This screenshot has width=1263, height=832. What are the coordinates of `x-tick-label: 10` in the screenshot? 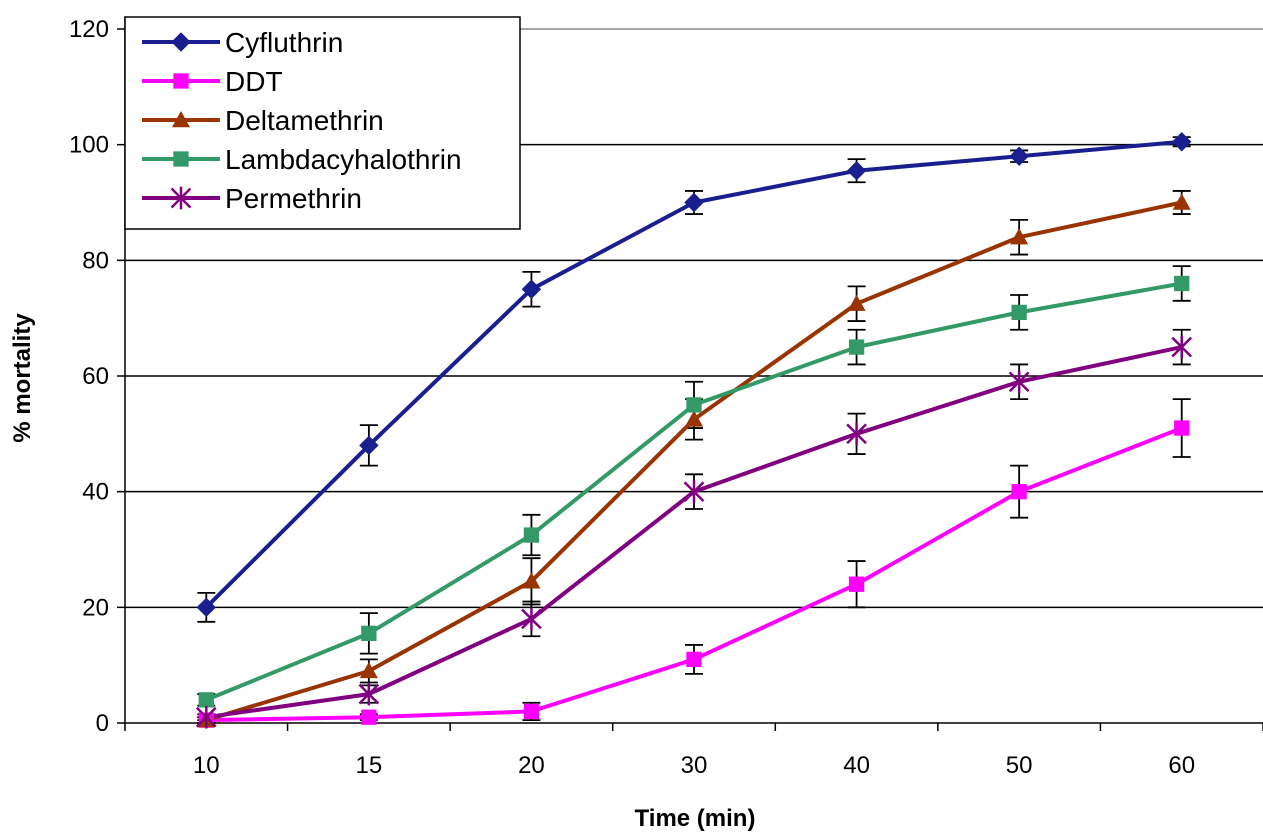 It's located at (206, 765).